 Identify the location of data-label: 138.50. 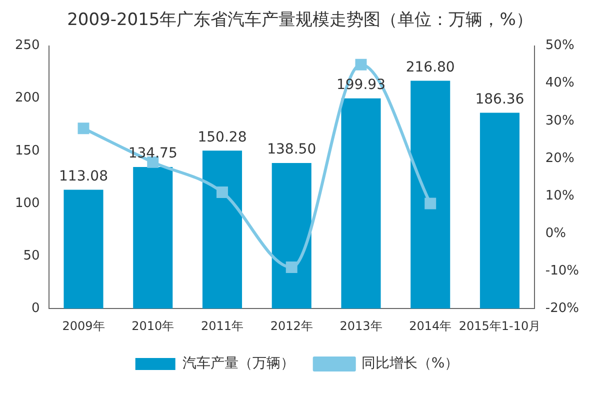
(291, 150).